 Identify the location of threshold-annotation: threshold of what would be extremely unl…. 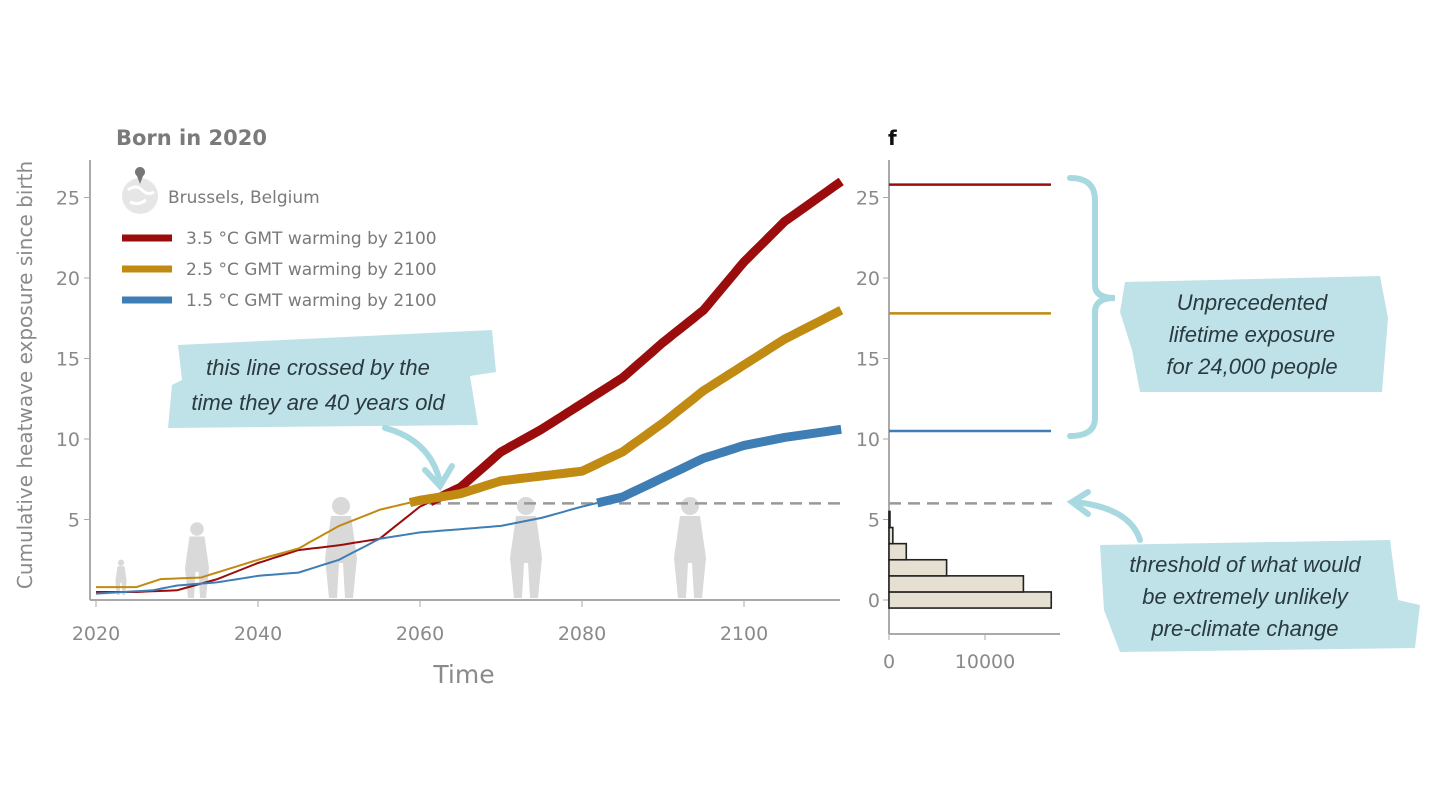
(1245, 596).